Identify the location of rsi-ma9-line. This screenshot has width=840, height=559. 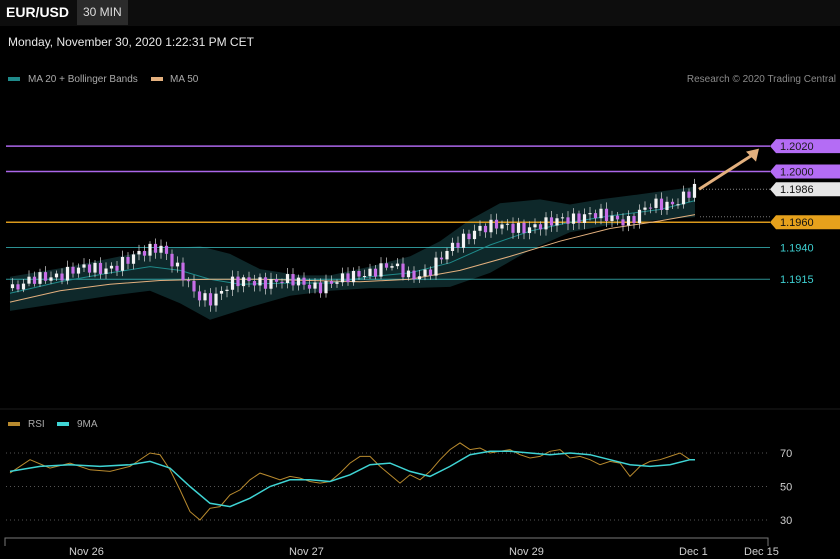
(352, 479).